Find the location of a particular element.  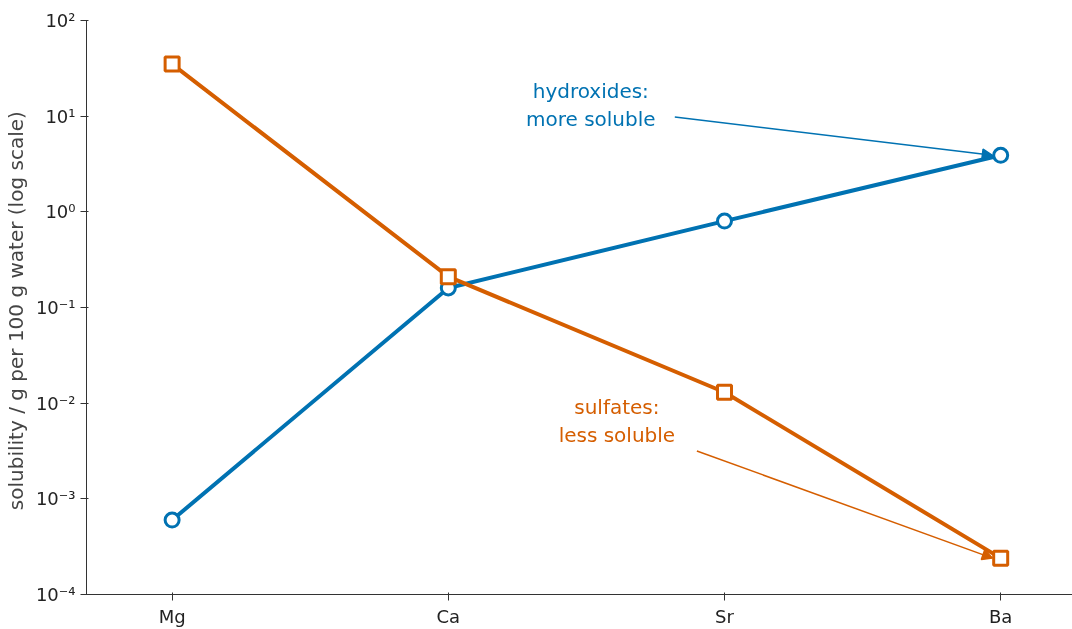

x-tick-label: Sr is located at coordinates (725, 616).